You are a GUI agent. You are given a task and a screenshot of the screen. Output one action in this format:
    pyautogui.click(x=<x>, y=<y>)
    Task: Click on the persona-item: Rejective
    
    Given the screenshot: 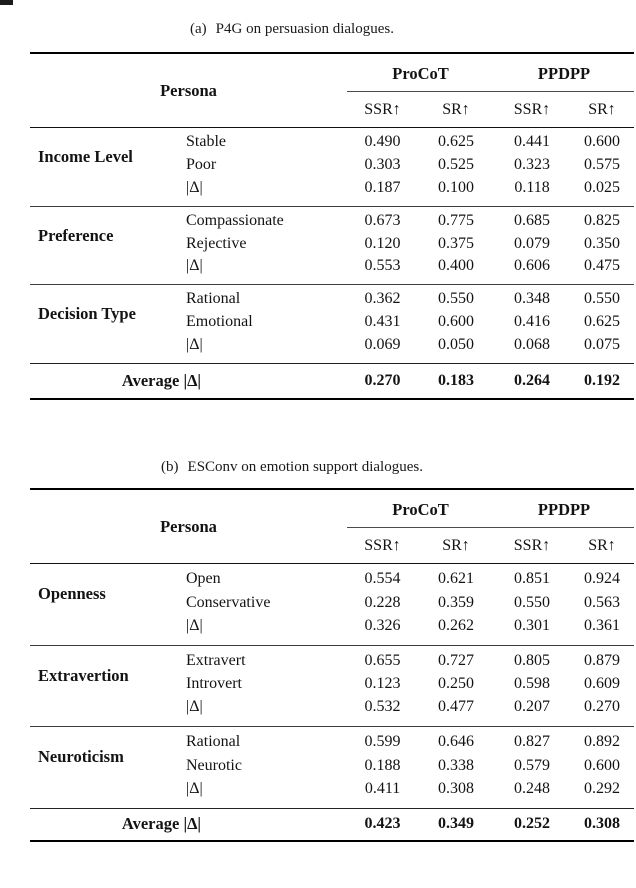 What is the action you would take?
    pyautogui.click(x=216, y=243)
    